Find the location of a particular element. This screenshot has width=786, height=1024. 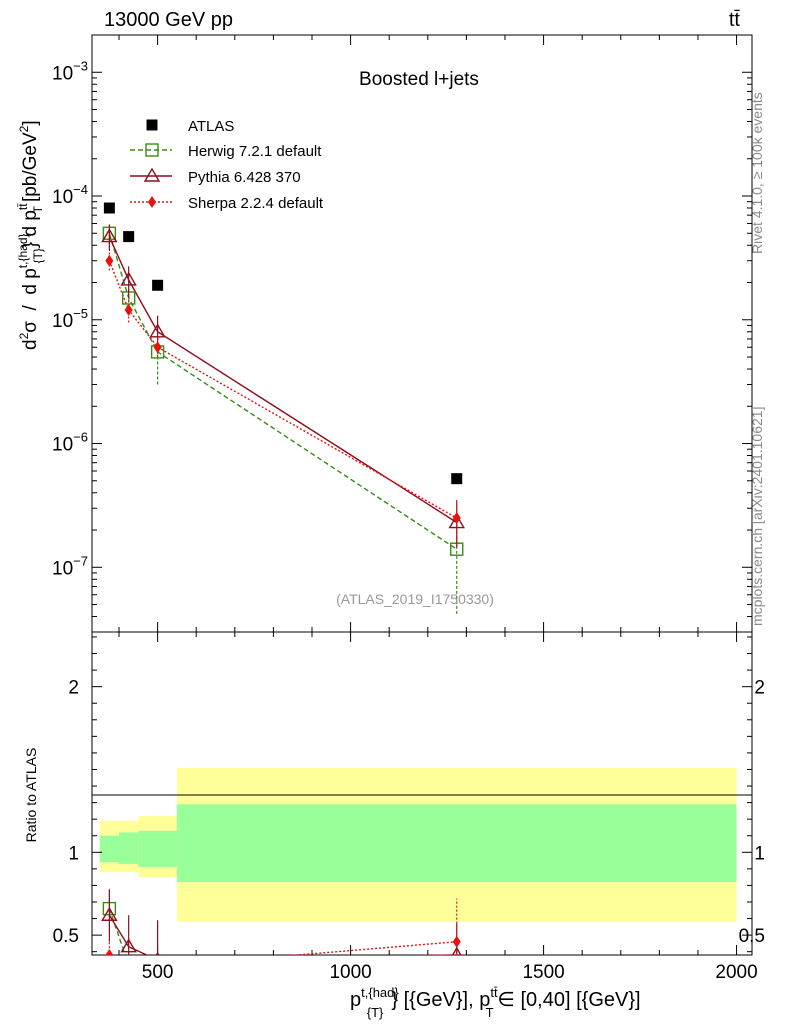

ylabel-unit: [pb/GeV is located at coordinates (30, 167).